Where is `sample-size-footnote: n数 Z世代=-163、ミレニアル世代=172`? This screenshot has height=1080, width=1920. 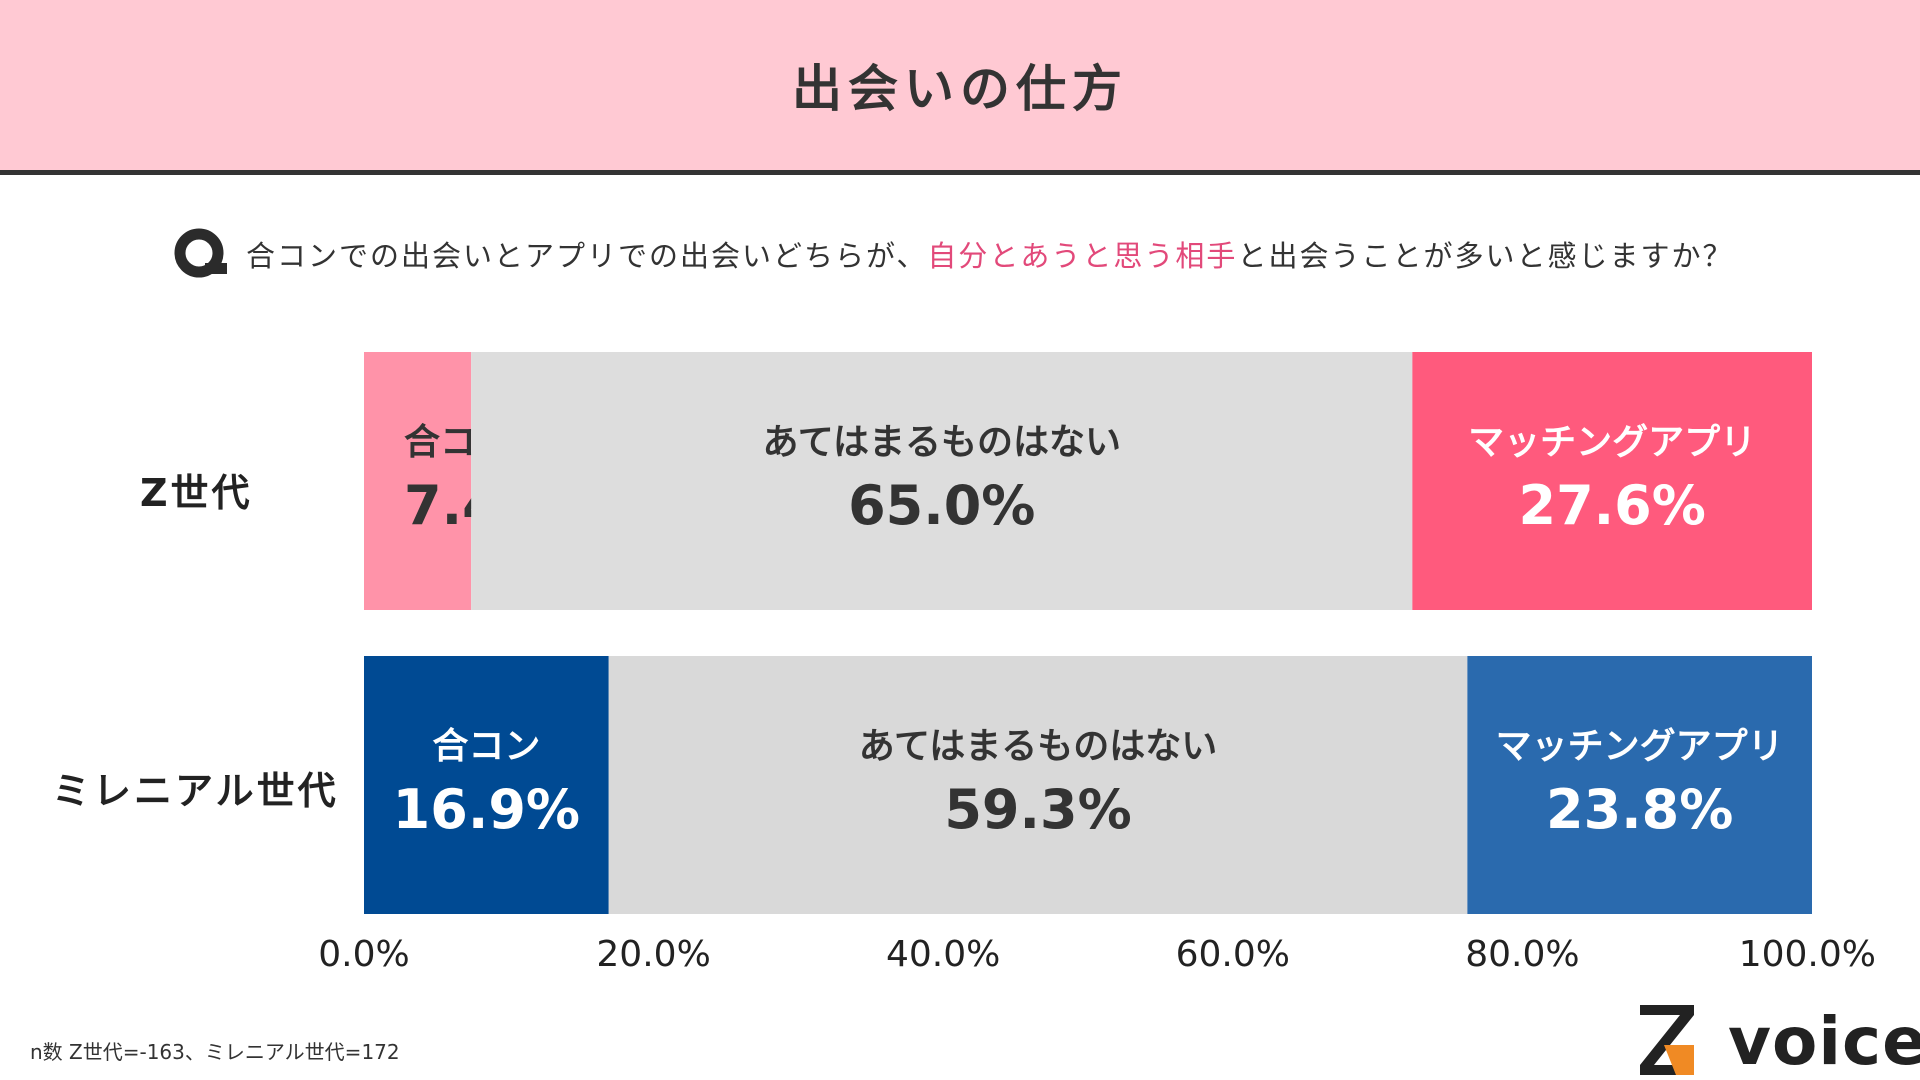 sample-size-footnote: n数 Z世代=-163、ミレニアル世代=172 is located at coordinates (215, 1052).